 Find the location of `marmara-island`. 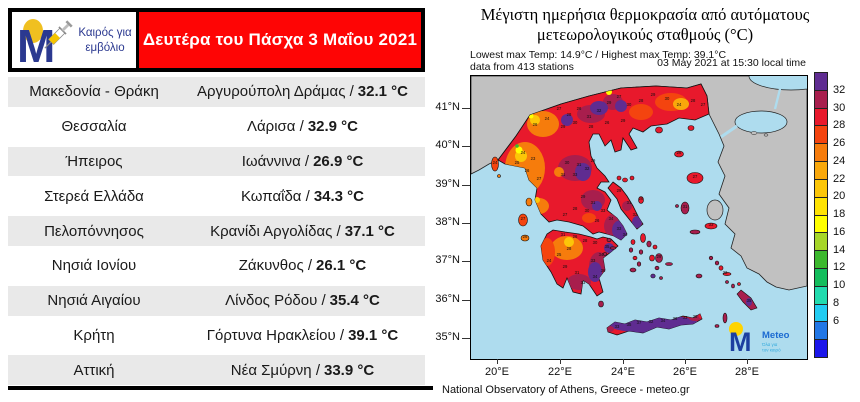

marmara-island is located at coordinates (754, 133).